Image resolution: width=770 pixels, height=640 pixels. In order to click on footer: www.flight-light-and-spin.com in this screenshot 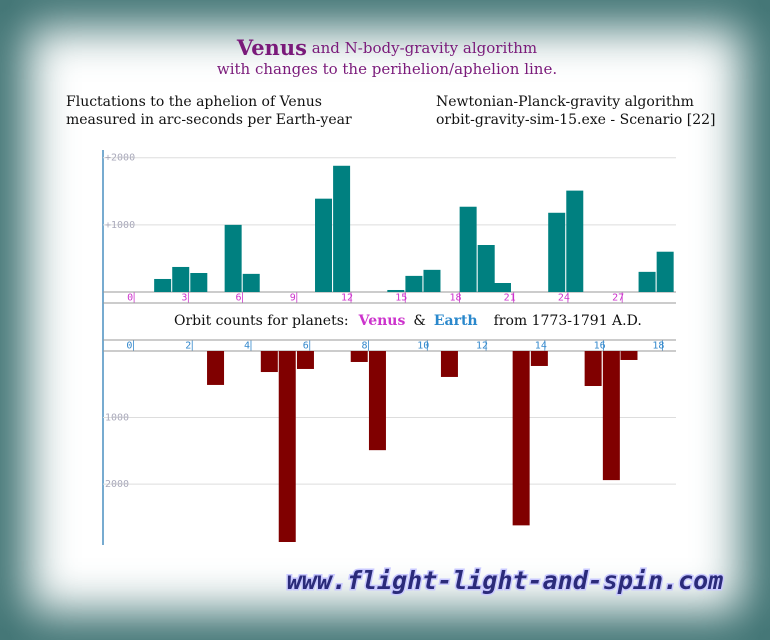, I will do `click(505, 580)`.